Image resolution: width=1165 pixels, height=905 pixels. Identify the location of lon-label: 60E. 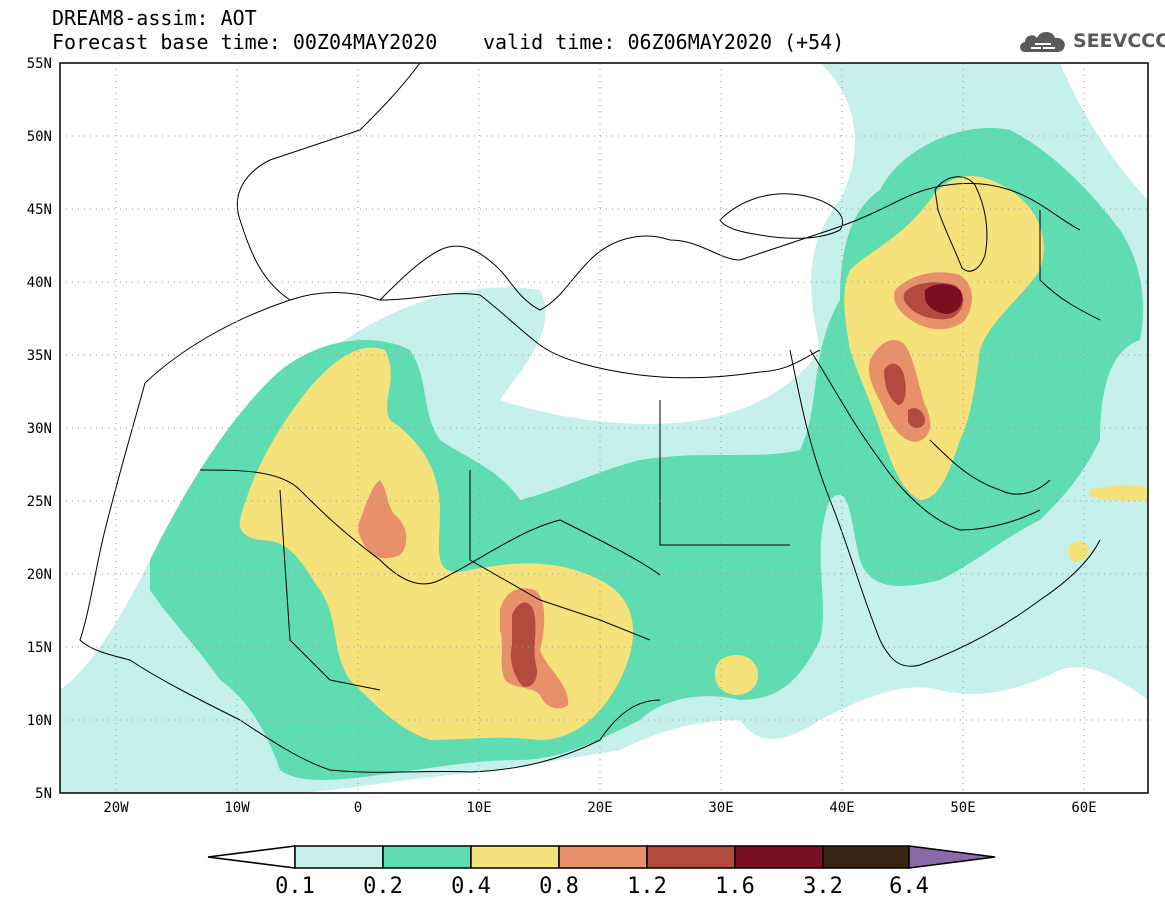
(1083, 808).